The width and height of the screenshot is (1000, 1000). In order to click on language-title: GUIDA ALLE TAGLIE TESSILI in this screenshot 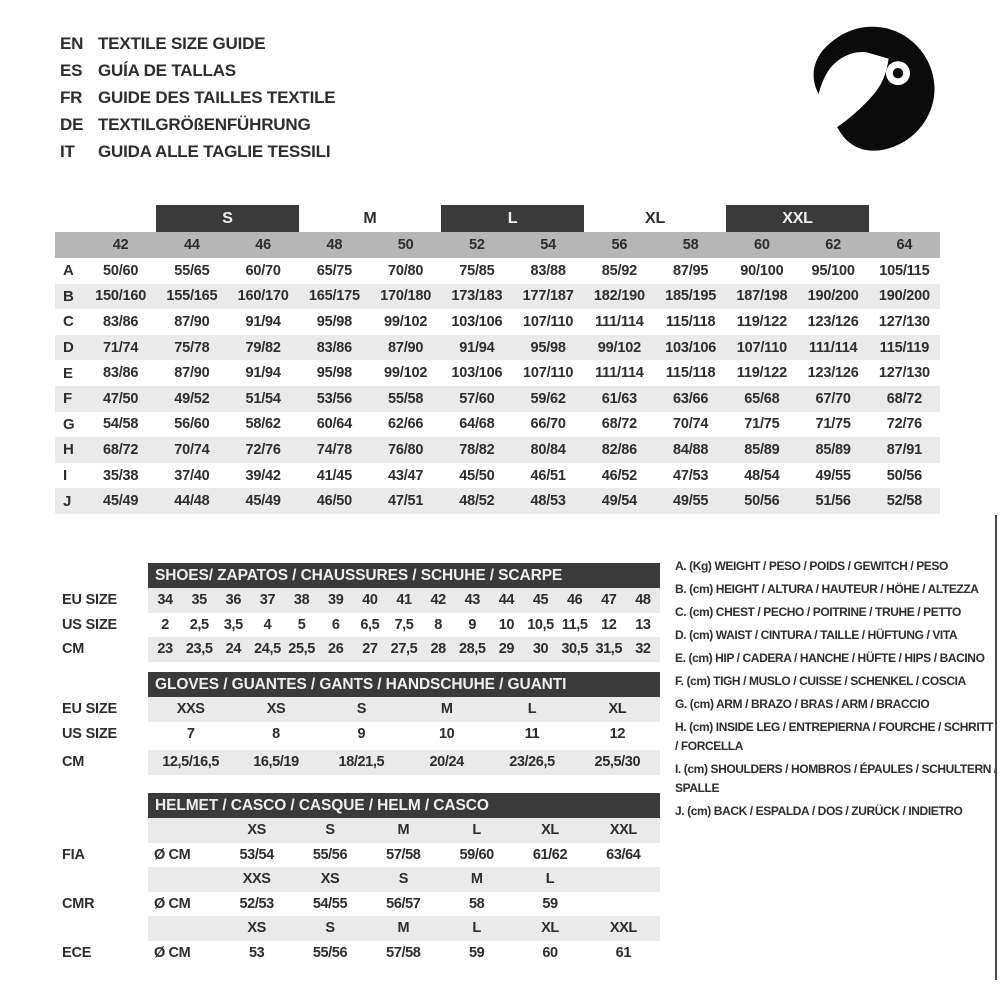, I will do `click(214, 151)`.